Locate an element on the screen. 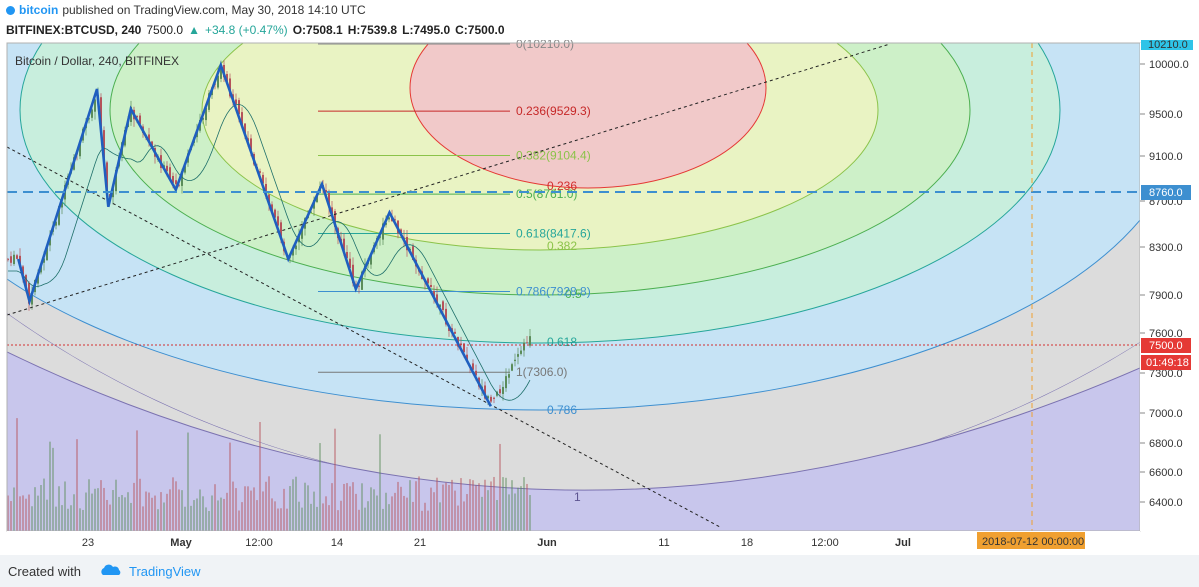 This screenshot has height=587, width=1199. y-tick-label: 6600.0 is located at coordinates (1166, 473).